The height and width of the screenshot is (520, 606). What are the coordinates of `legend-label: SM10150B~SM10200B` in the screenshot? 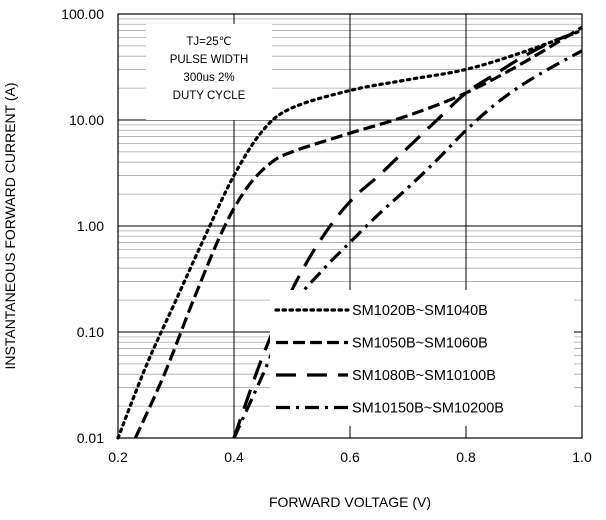 It's located at (428, 409).